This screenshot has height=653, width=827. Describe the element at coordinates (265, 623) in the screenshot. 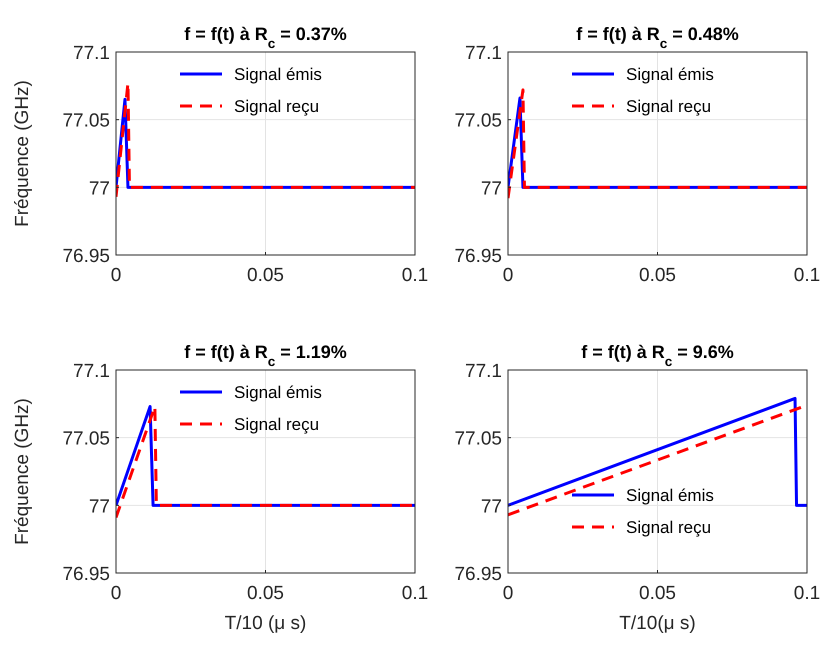

I see `x-axis-title: T/10 (μ s)` at that location.